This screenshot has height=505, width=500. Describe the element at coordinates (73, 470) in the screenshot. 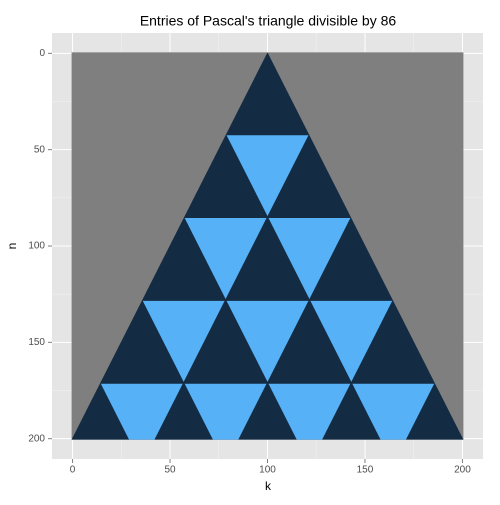

I see `x-tick-label: 0` at that location.